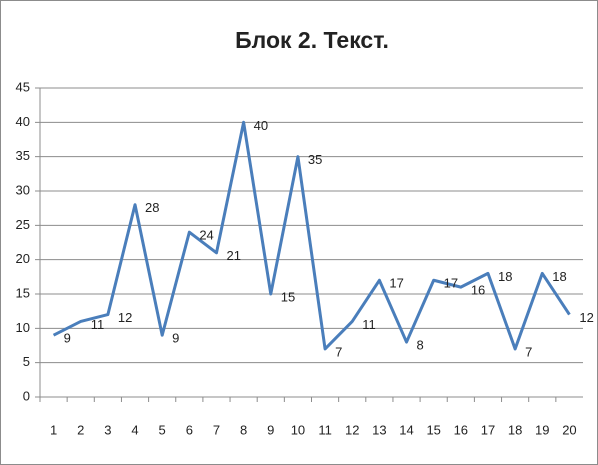 The height and width of the screenshot is (465, 598). What do you see at coordinates (461, 429) in the screenshot?
I see `x-tick-label: 16` at bounding box center [461, 429].